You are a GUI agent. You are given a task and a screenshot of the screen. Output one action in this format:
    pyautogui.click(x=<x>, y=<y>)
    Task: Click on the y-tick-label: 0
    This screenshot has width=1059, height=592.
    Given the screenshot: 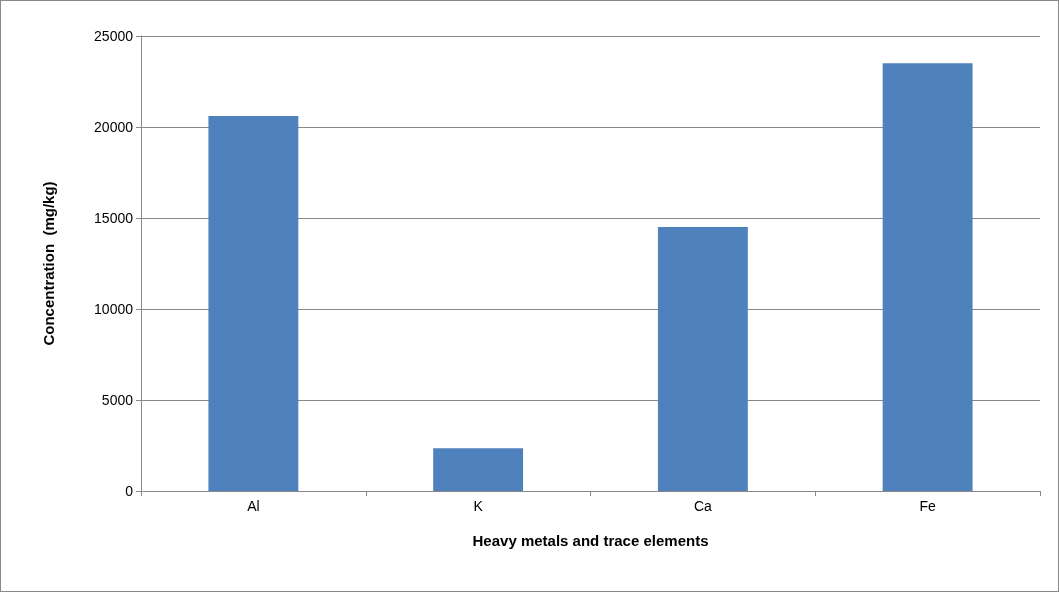 What is the action you would take?
    pyautogui.click(x=129, y=491)
    